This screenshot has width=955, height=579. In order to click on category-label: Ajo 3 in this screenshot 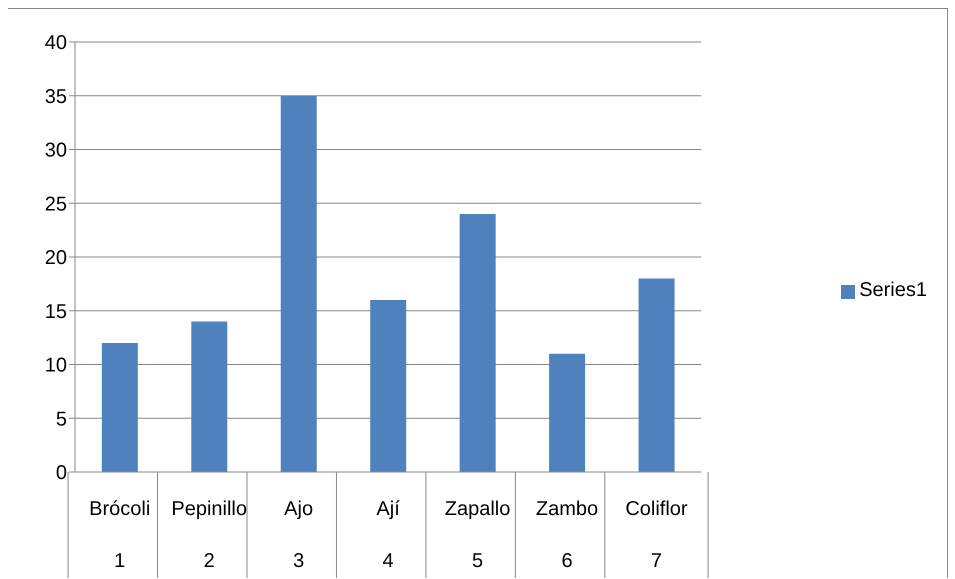, I will do `click(299, 535)`.